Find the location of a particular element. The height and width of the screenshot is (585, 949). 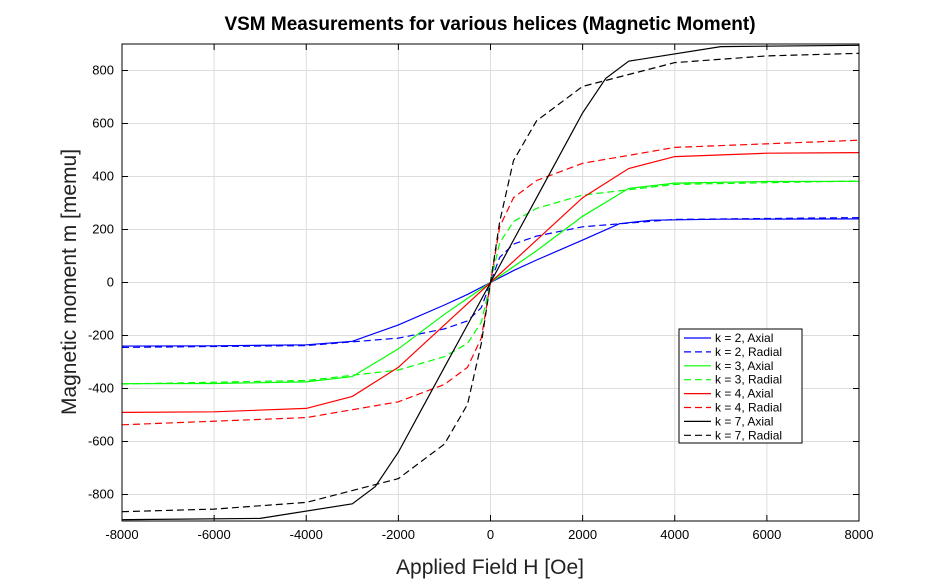

legend-label: k = 4, Radial is located at coordinates (748, 408).